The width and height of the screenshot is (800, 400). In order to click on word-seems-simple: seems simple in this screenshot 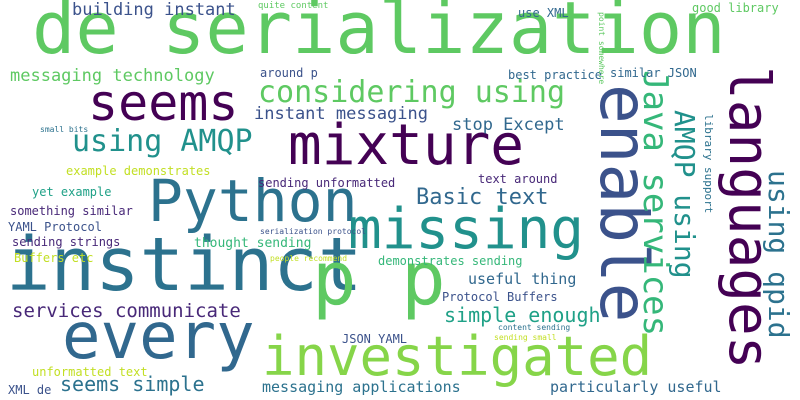, I will do `click(132, 384)`.